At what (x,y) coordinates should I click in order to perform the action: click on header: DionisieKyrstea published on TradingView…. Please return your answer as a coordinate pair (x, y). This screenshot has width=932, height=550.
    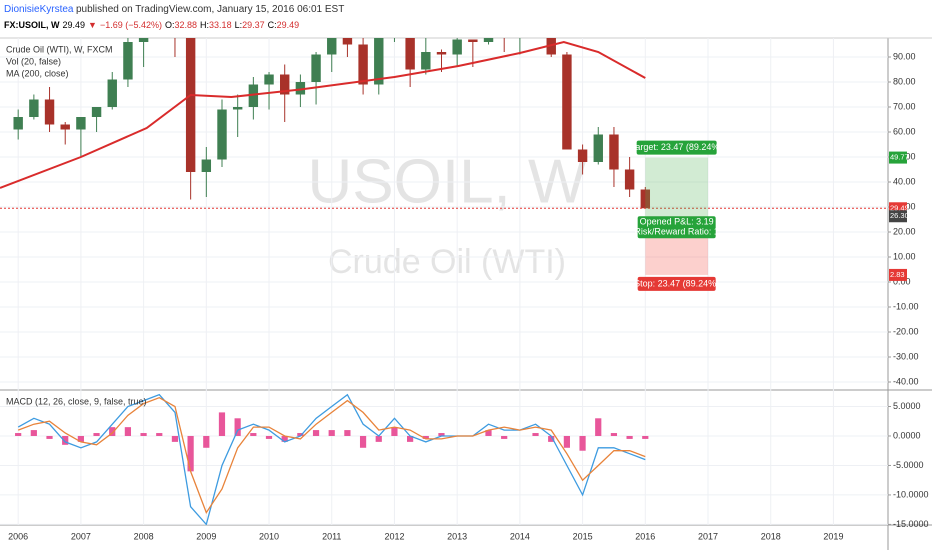
    Looking at the image, I should click on (174, 8).